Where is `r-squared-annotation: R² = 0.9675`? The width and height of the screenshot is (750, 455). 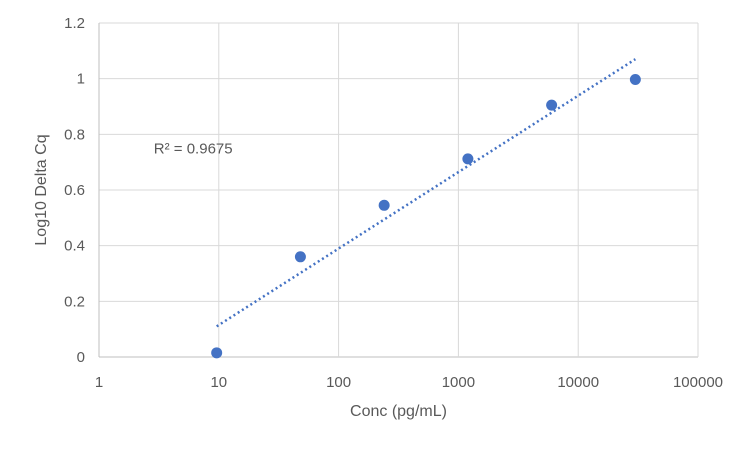 r-squared-annotation: R² = 0.9675 is located at coordinates (193, 148).